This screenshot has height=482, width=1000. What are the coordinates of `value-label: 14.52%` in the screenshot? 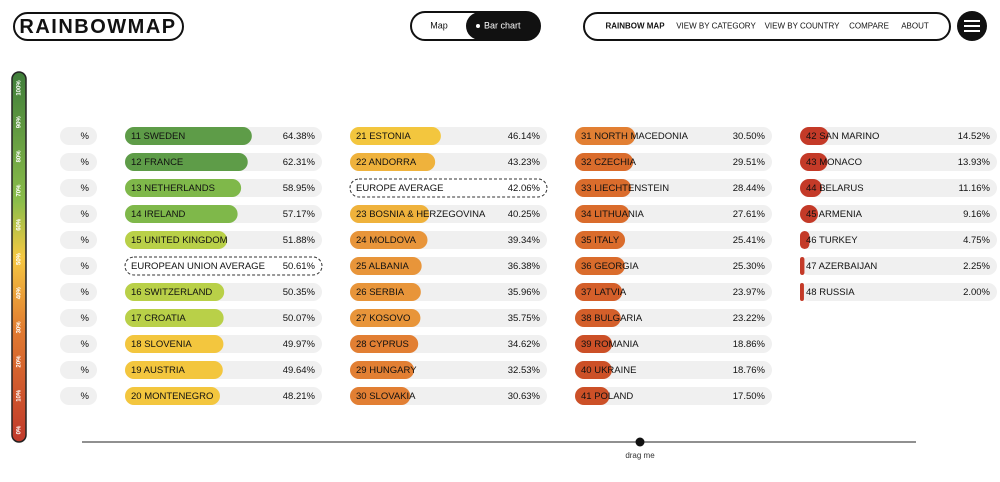 It's located at (974, 136).